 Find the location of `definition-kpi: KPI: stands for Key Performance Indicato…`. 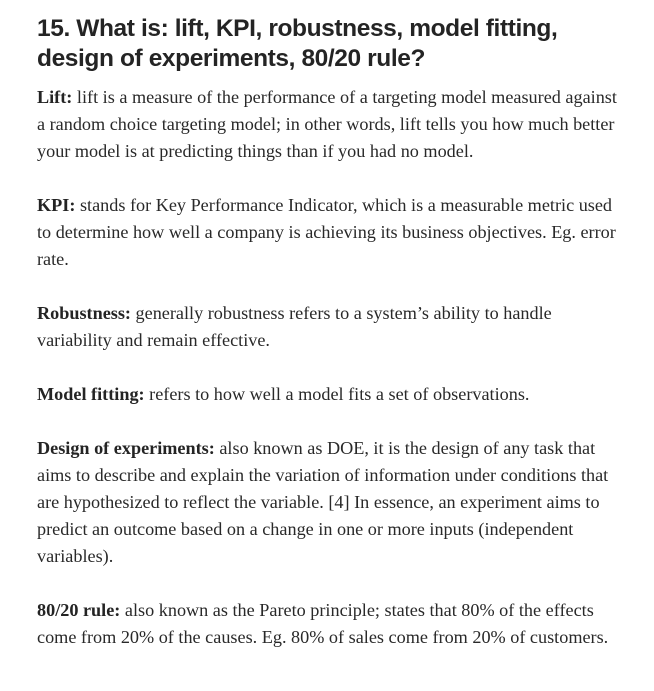

definition-kpi: KPI: stands for Key Performance Indicato… is located at coordinates (332, 232).